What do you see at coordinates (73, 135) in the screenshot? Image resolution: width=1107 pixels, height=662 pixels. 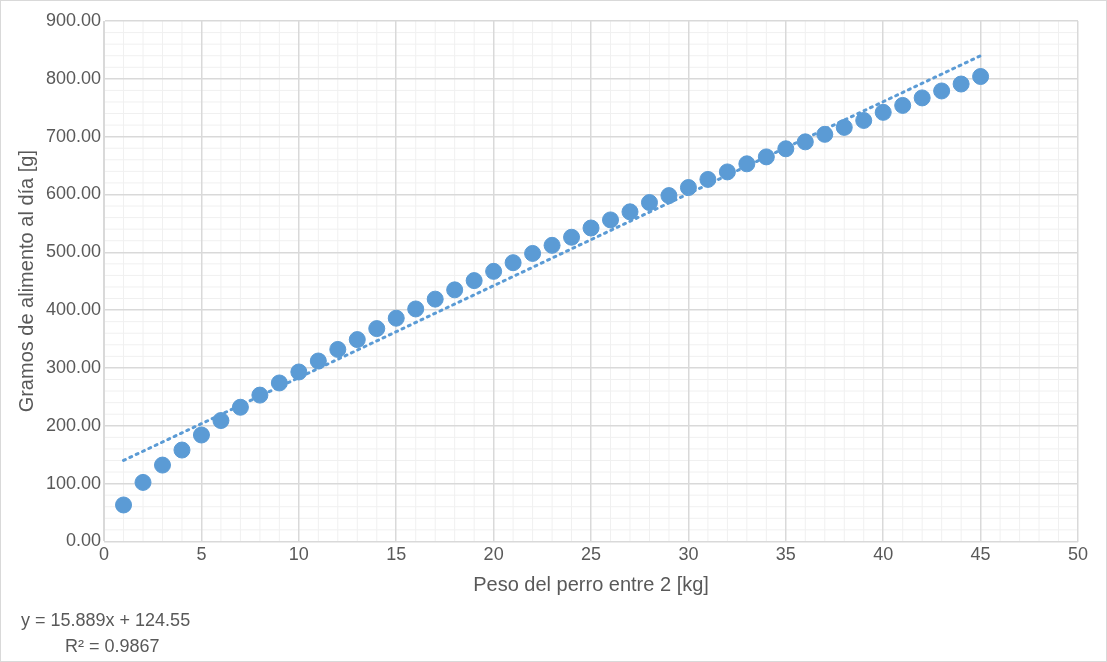 I see `y-tick-label: 700.00` at bounding box center [73, 135].